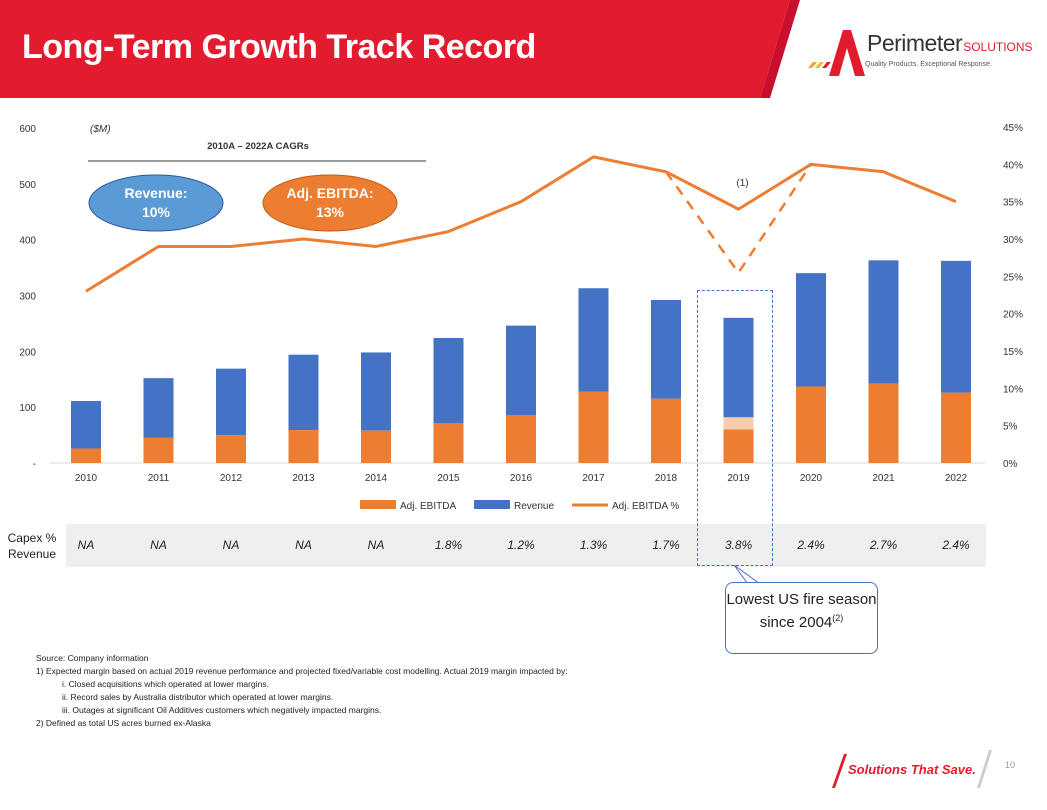 This screenshot has height=810, width=1047. Describe the element at coordinates (448, 545) in the screenshot. I see `capex-value: 1.8%` at that location.